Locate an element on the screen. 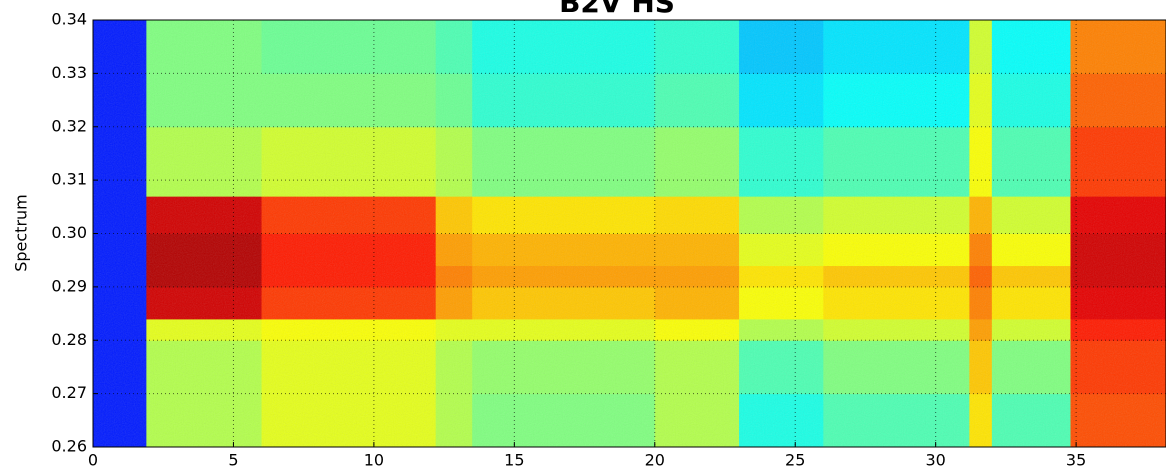 The image size is (1166, 469). y-tick-label: 0.32 is located at coordinates (69, 125).